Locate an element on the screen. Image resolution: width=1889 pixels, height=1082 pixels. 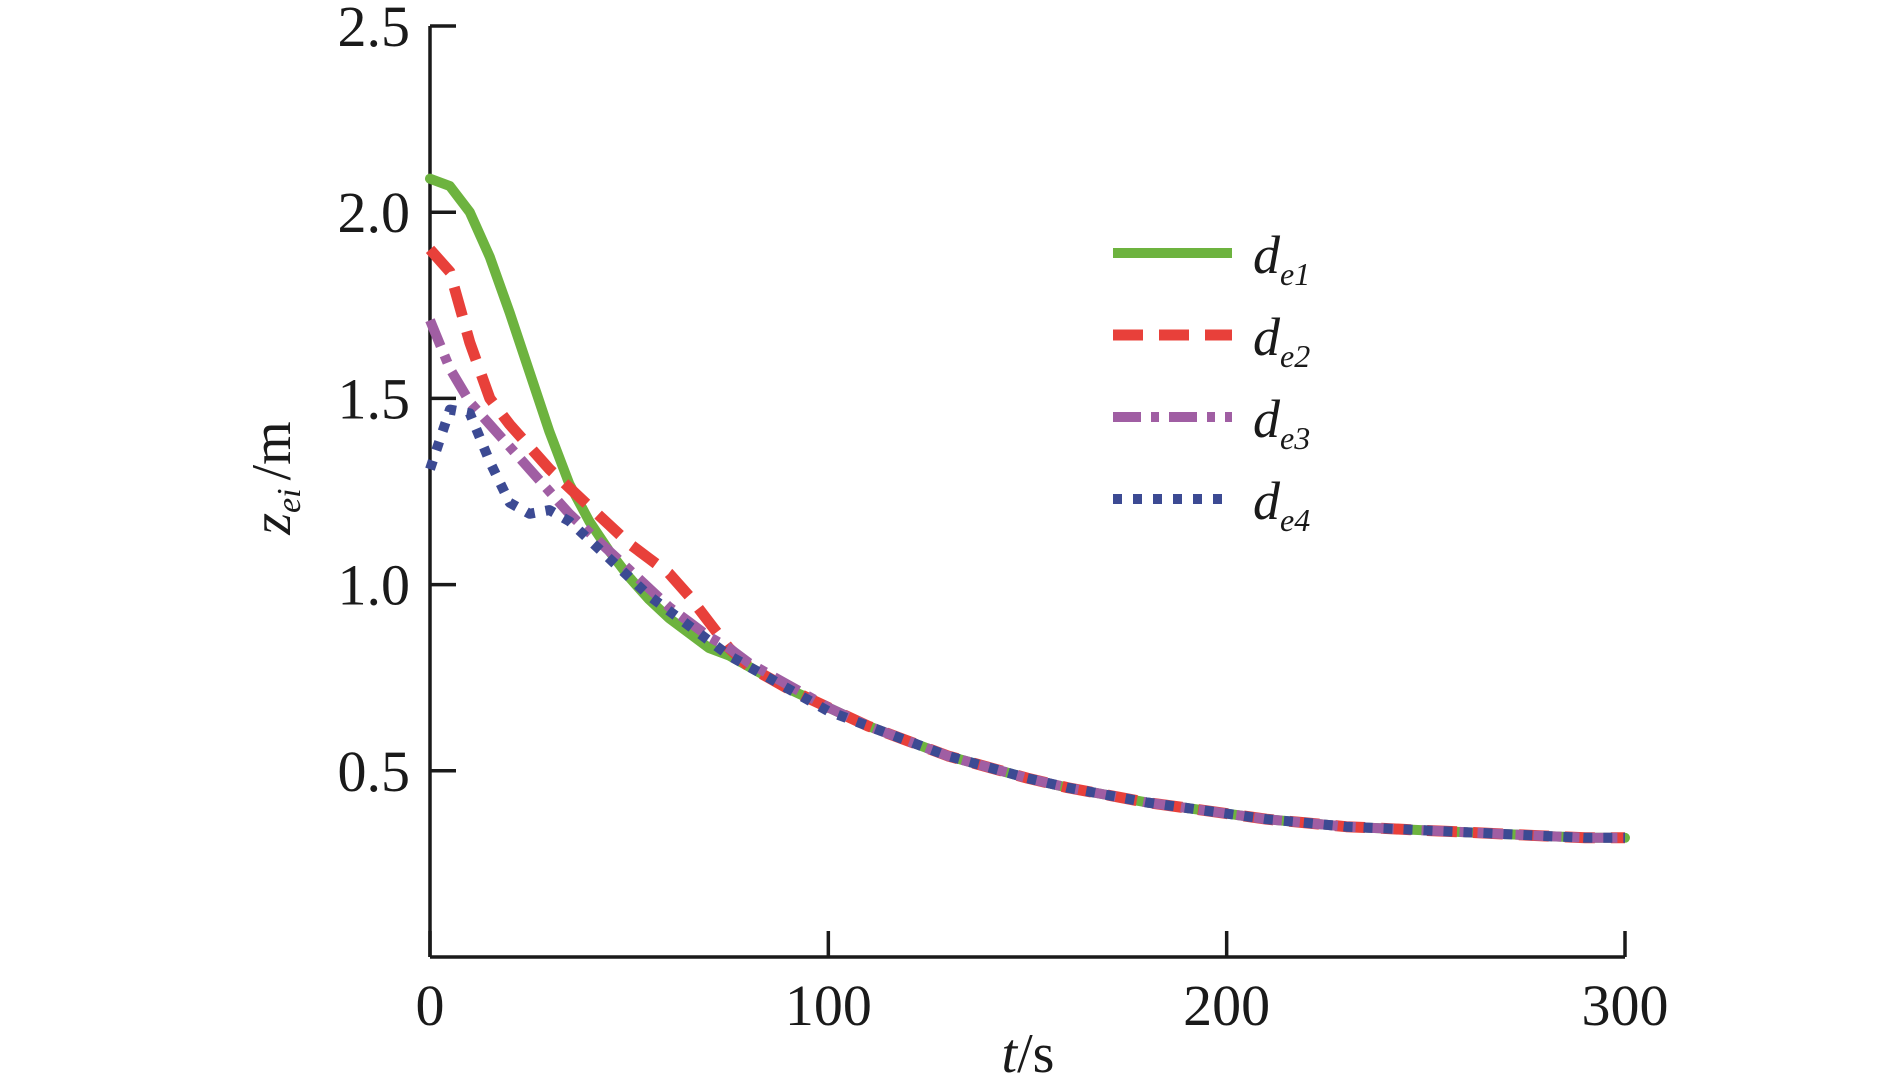
y-tick-label: 2.5 is located at coordinates (374, 29).